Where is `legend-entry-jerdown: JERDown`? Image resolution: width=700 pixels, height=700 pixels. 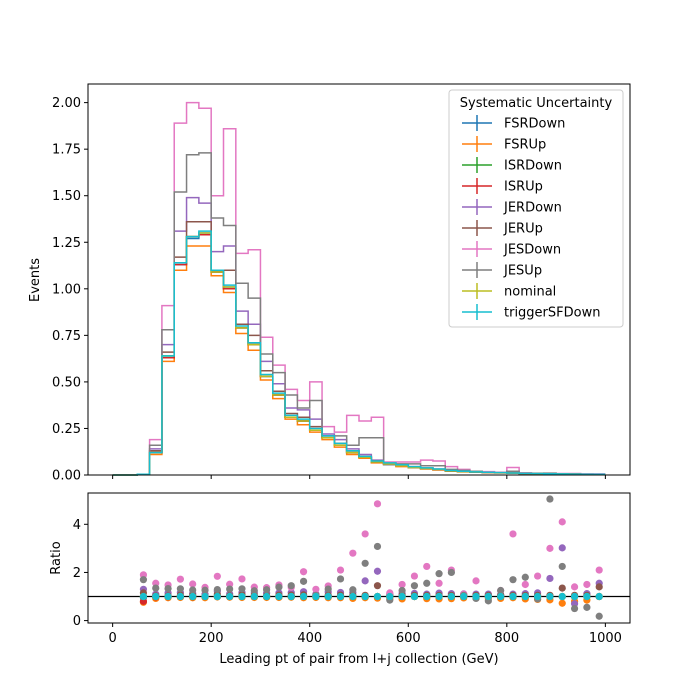 legend-entry-jerdown: JERDown is located at coordinates (512, 207).